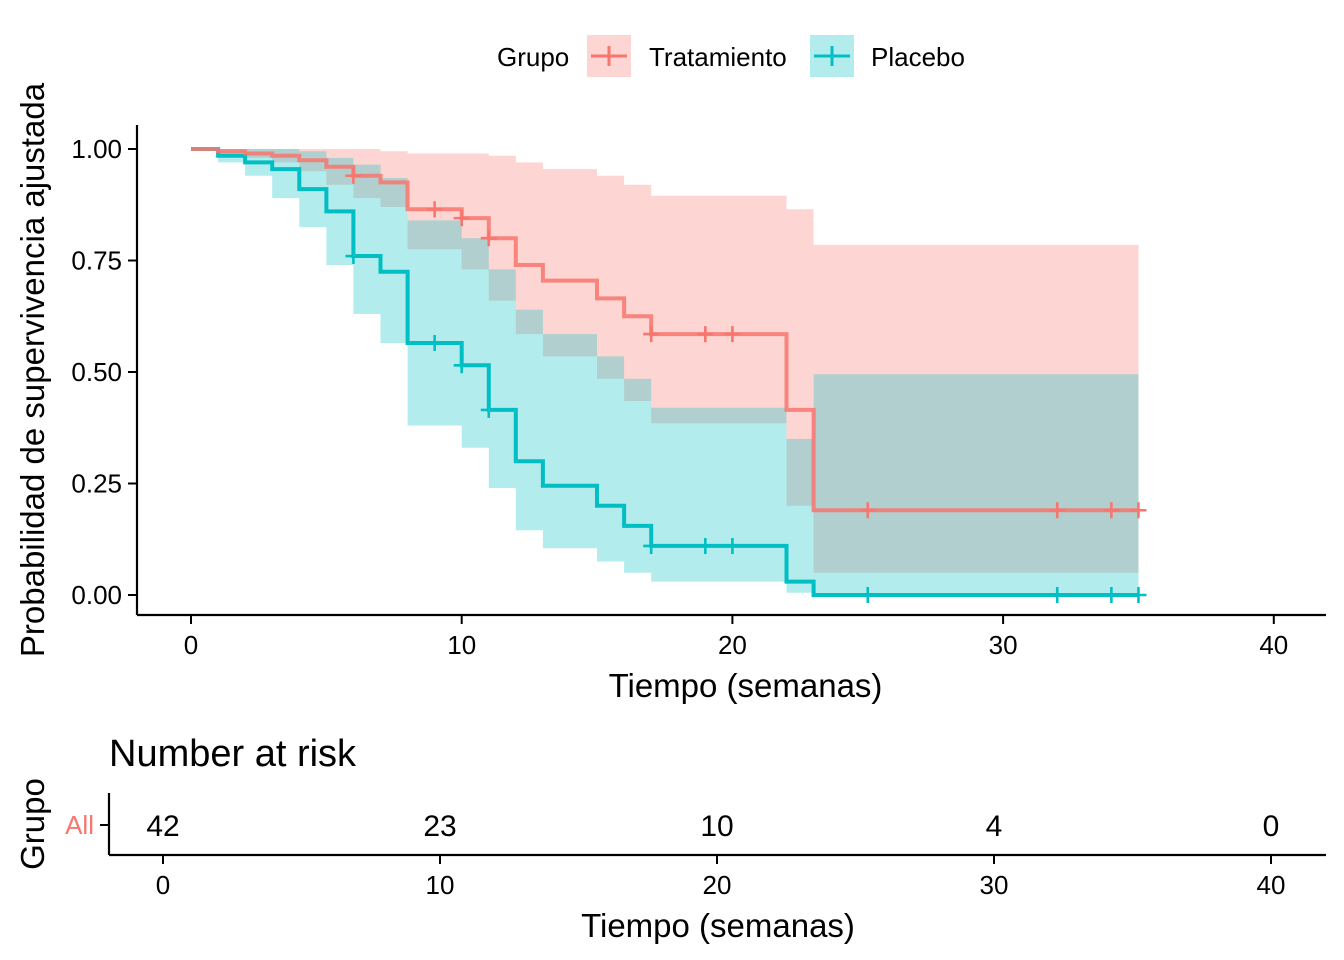  I want to click on legend-label-placebo: Placebo, so click(918, 57).